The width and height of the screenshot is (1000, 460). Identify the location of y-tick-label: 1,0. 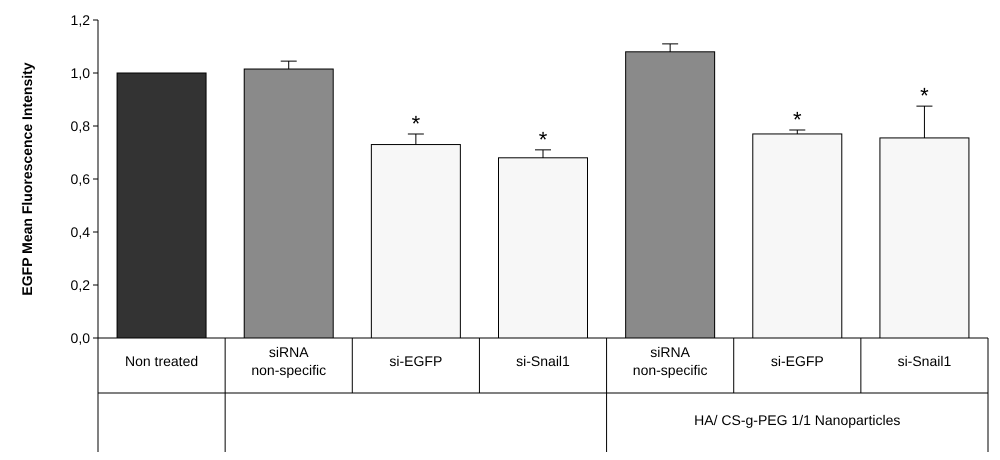
(80, 72).